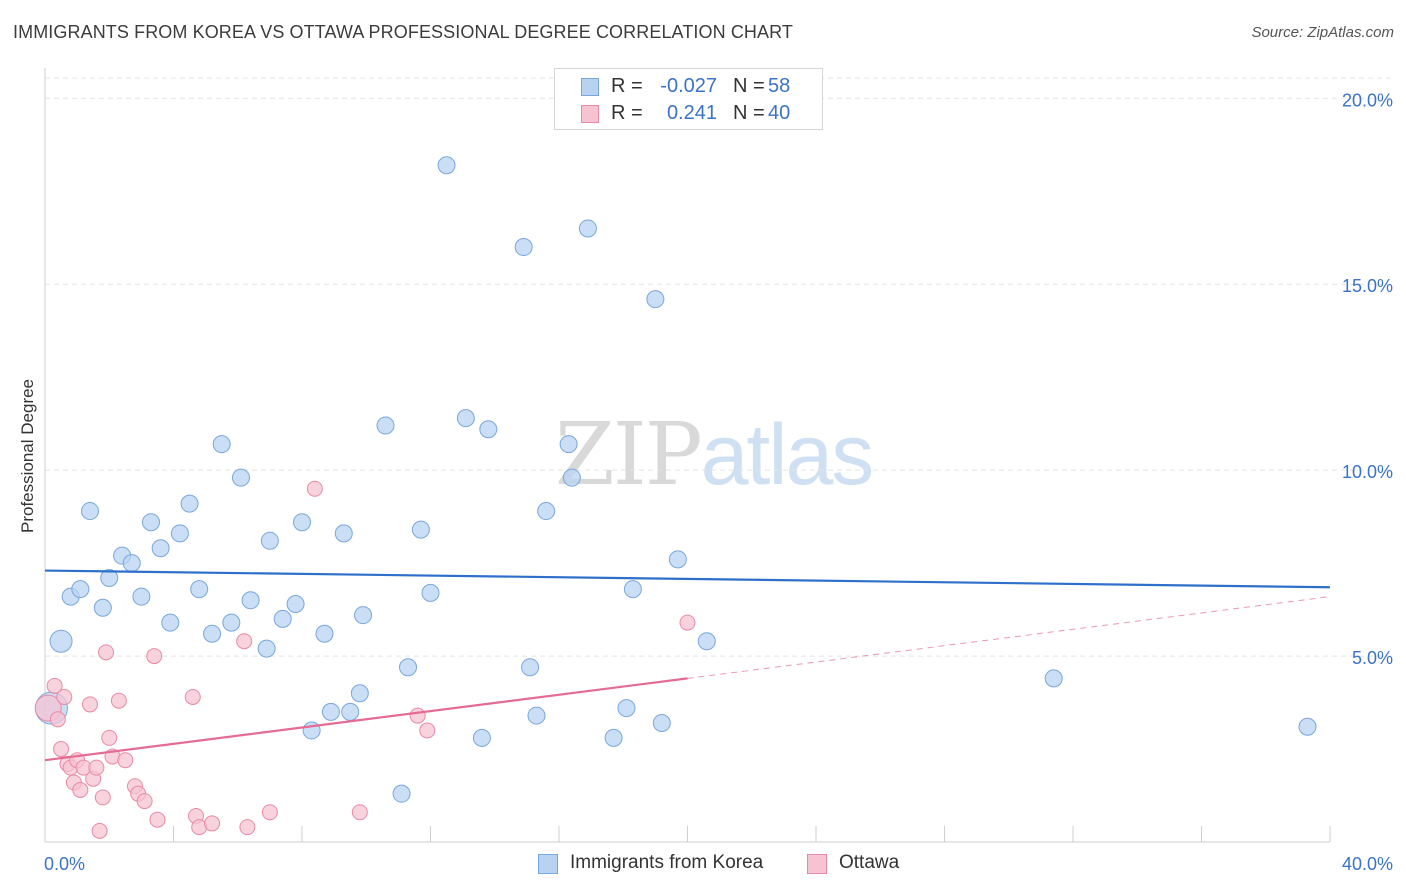 Image resolution: width=1406 pixels, height=892 pixels. What do you see at coordinates (869, 862) in the screenshot?
I see `series-label-ottawa: Ottawa` at bounding box center [869, 862].